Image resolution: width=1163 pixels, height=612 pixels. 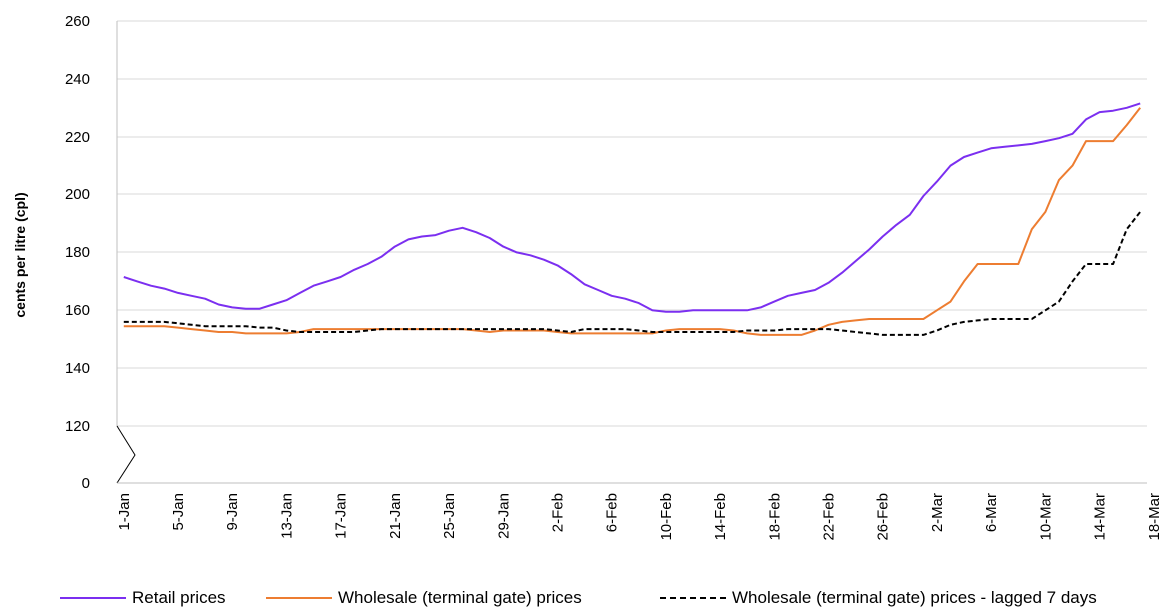 I want to click on legend-swatch-wholesale, so click(x=299, y=598).